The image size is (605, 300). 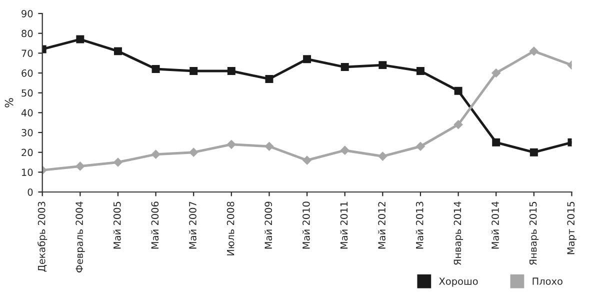 I want to click on y-tick-label: 70, so click(x=27, y=53).